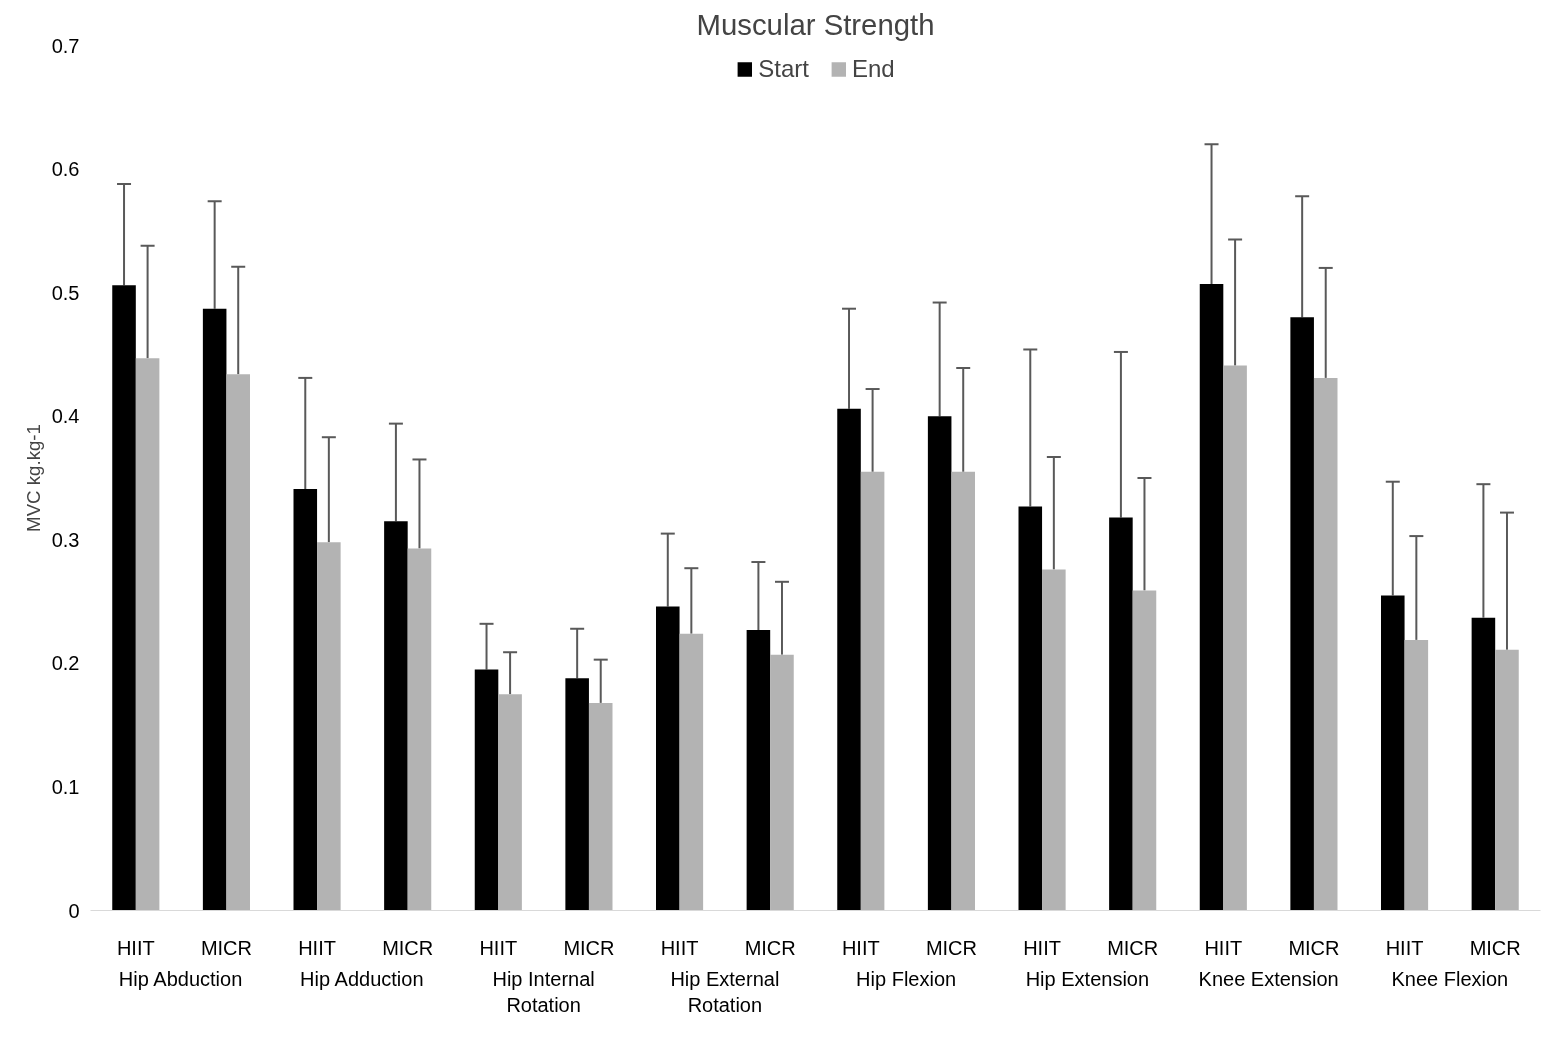 The height and width of the screenshot is (1044, 1564). I want to click on text: Hip External Rotation, so click(725, 991).